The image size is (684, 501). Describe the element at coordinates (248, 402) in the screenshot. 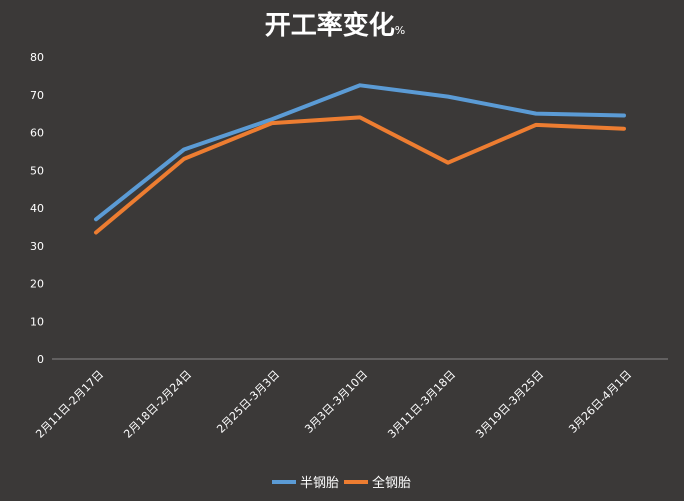

I see `x-tick-label: 2月25日-3月3日` at that location.